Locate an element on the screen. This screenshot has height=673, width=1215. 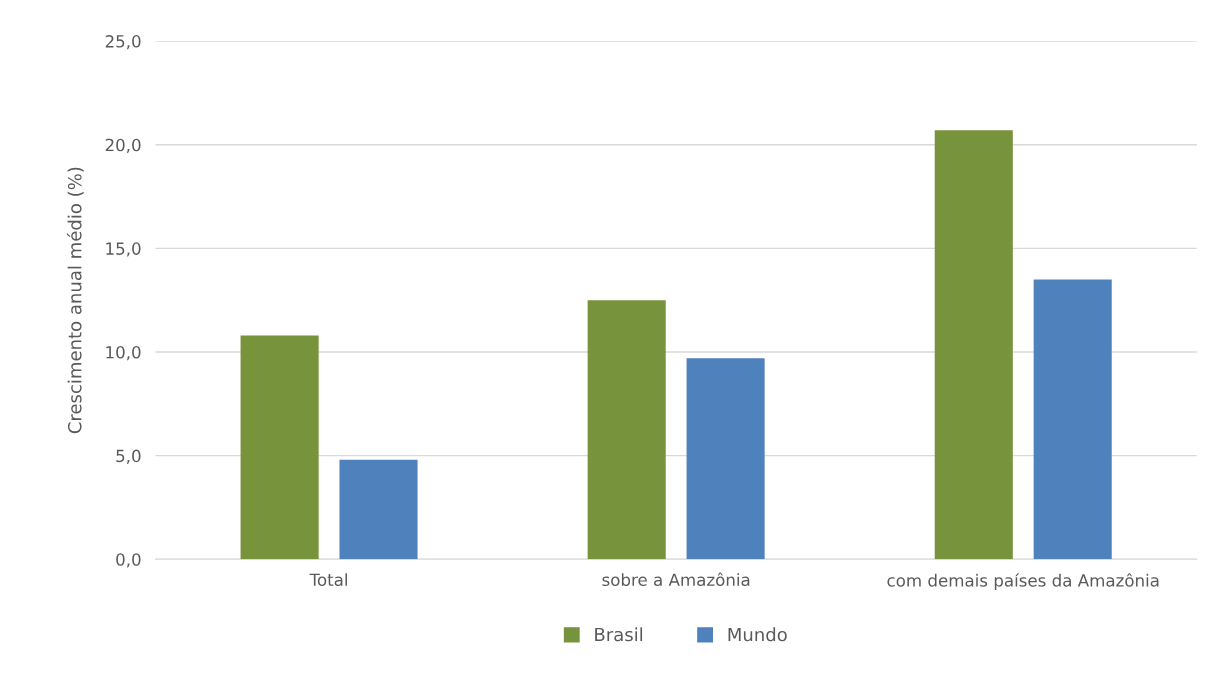
y-tick-label: 5,0 is located at coordinates (128, 456).